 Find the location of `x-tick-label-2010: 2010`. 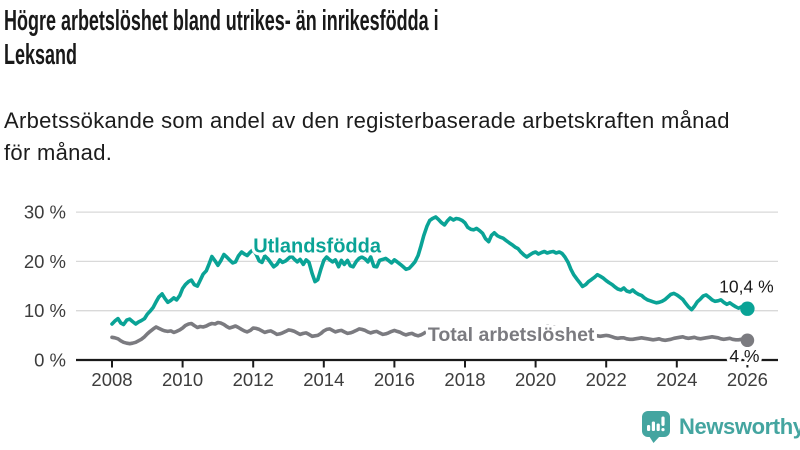

x-tick-label-2010: 2010 is located at coordinates (182, 379).